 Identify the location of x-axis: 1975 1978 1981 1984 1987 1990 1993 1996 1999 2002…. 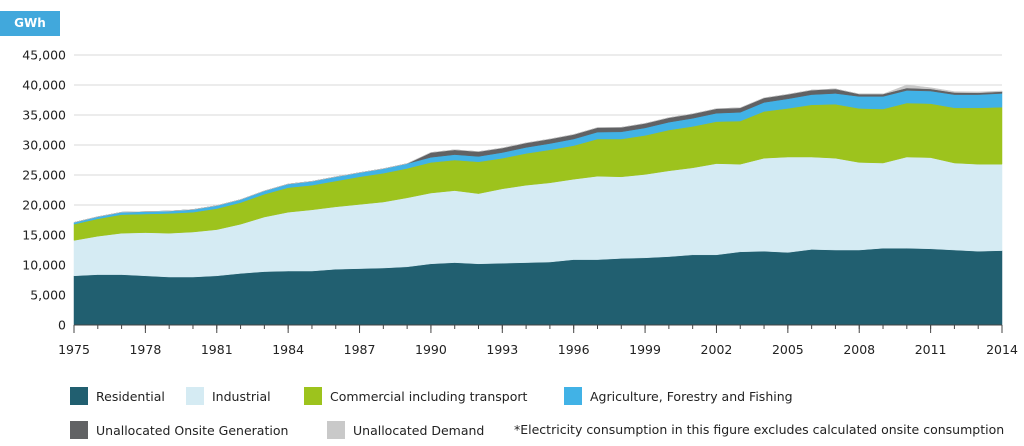
(538, 340).